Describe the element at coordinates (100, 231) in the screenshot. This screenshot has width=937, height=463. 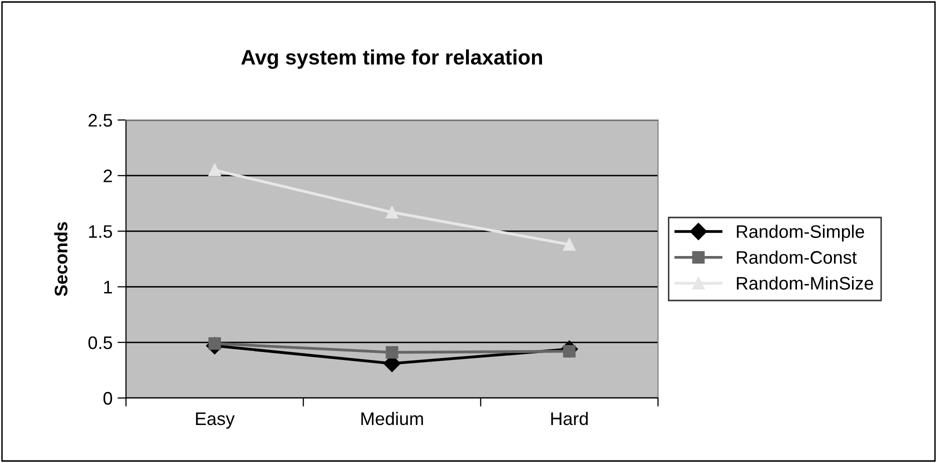
I see `y-tick-label: 1.5` at that location.